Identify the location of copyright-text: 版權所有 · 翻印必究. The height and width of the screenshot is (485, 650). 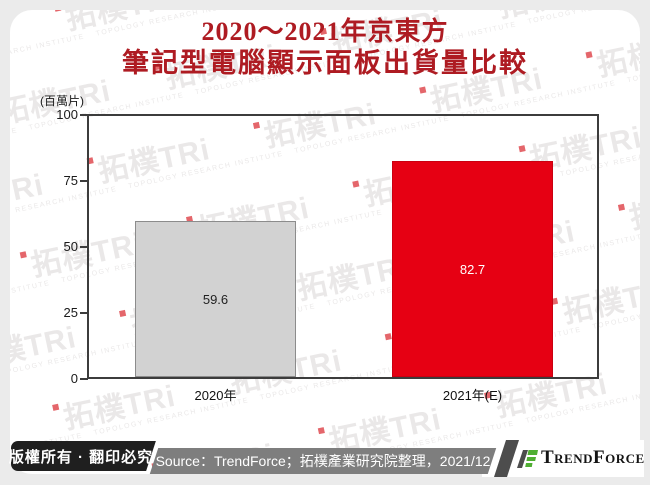
(81, 457).